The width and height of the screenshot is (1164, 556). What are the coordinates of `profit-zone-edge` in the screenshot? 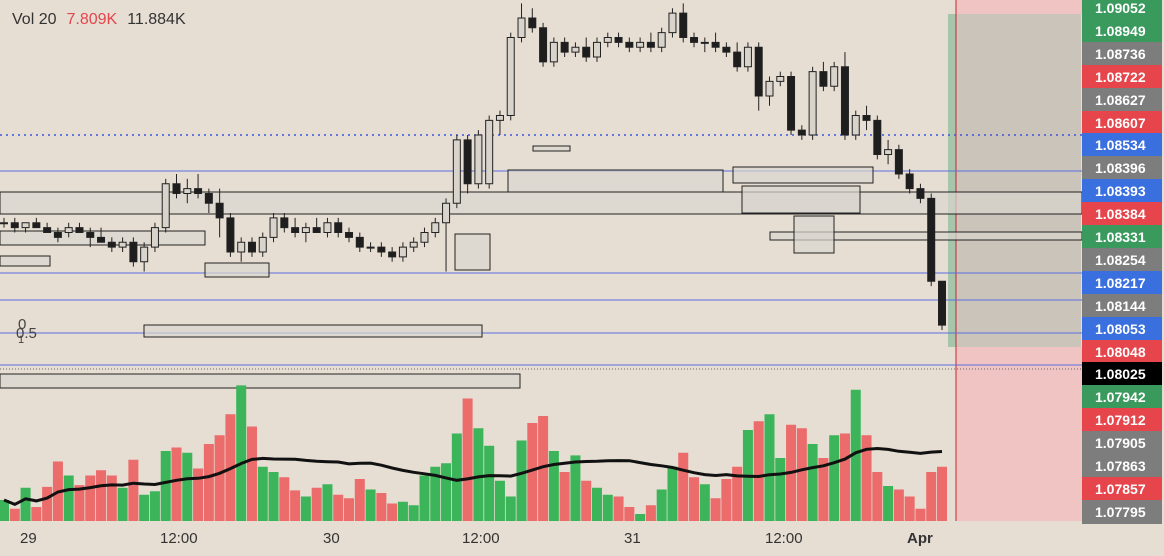 It's located at (952, 180).